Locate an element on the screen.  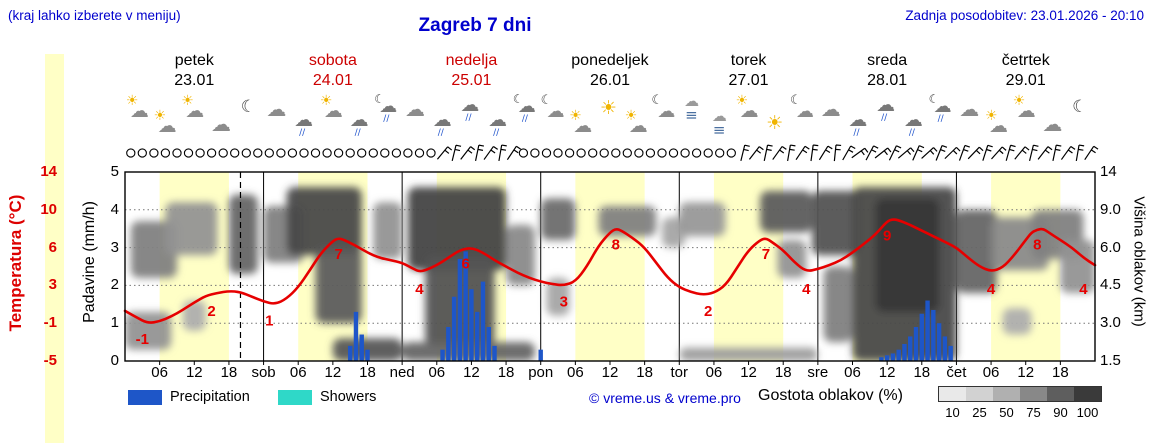
x-axis-label: 18 is located at coordinates (783, 372).